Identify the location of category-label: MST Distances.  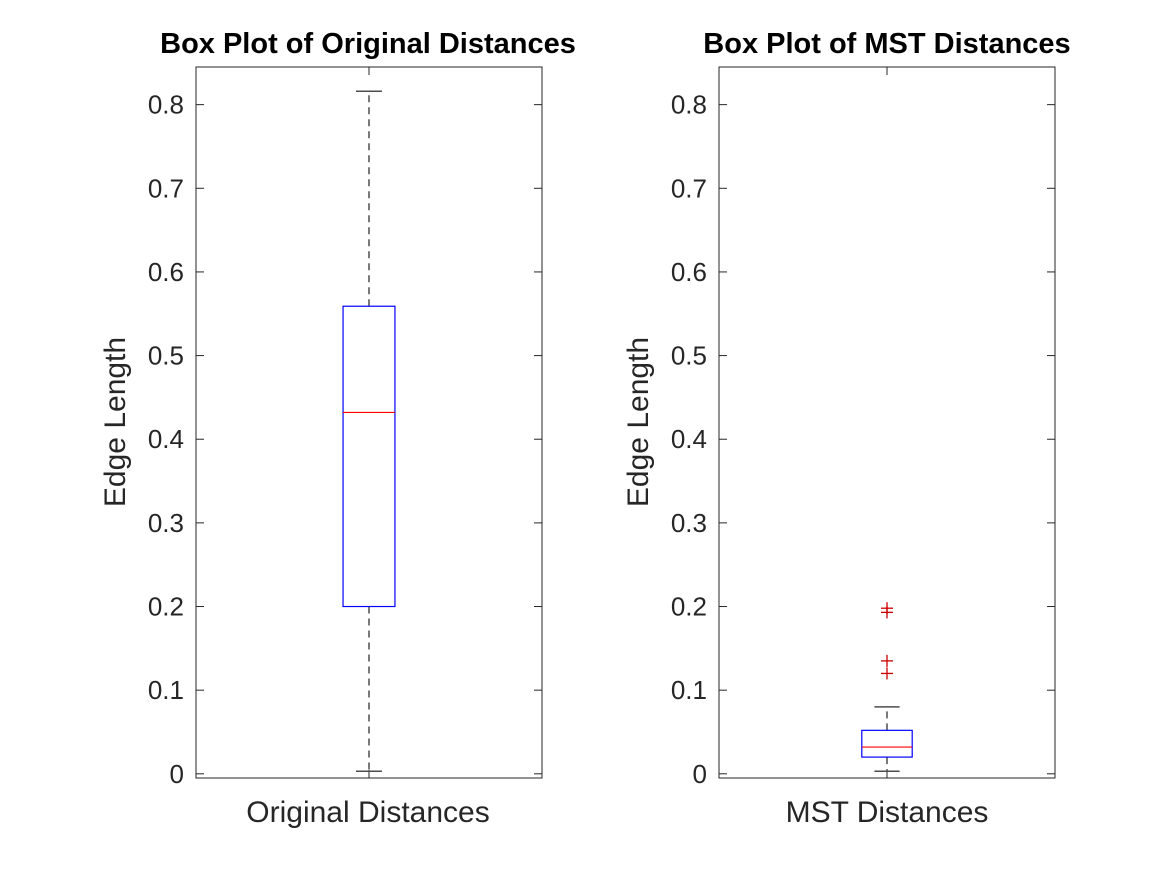
(887, 812).